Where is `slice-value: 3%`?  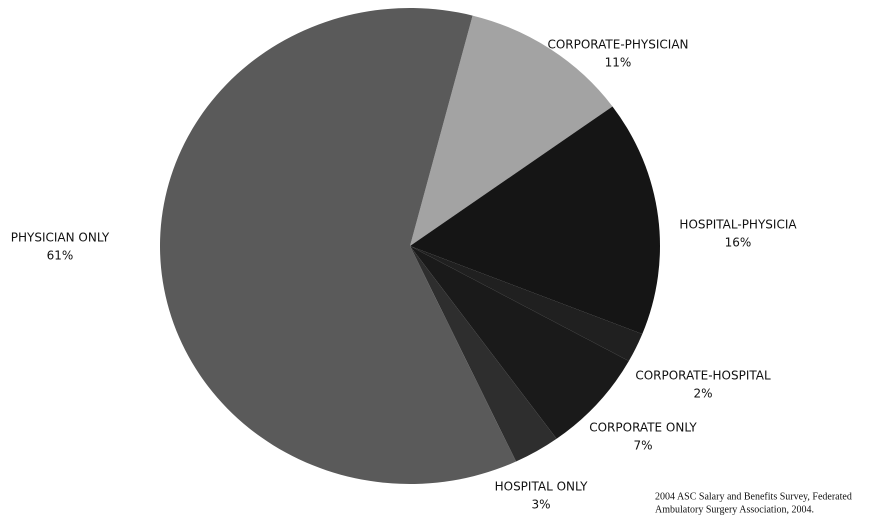 slice-value: 3% is located at coordinates (540, 505).